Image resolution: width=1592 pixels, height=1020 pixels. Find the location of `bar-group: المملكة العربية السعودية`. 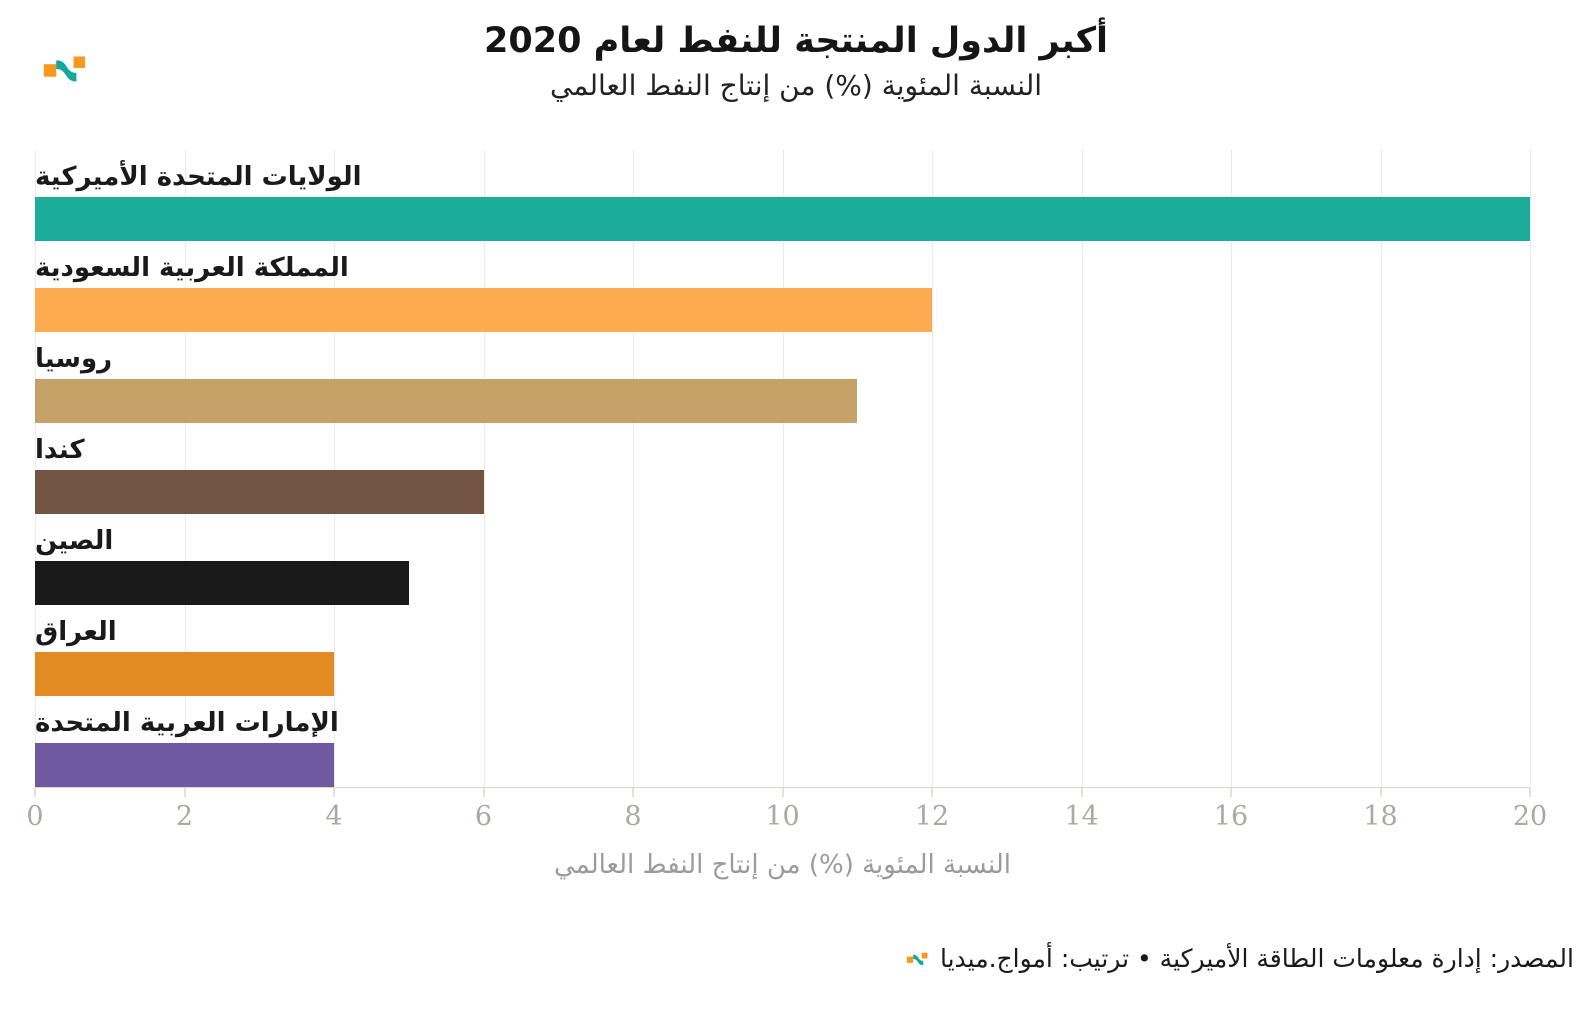

bar-group: المملكة العربية السعودية is located at coordinates (782, 286).